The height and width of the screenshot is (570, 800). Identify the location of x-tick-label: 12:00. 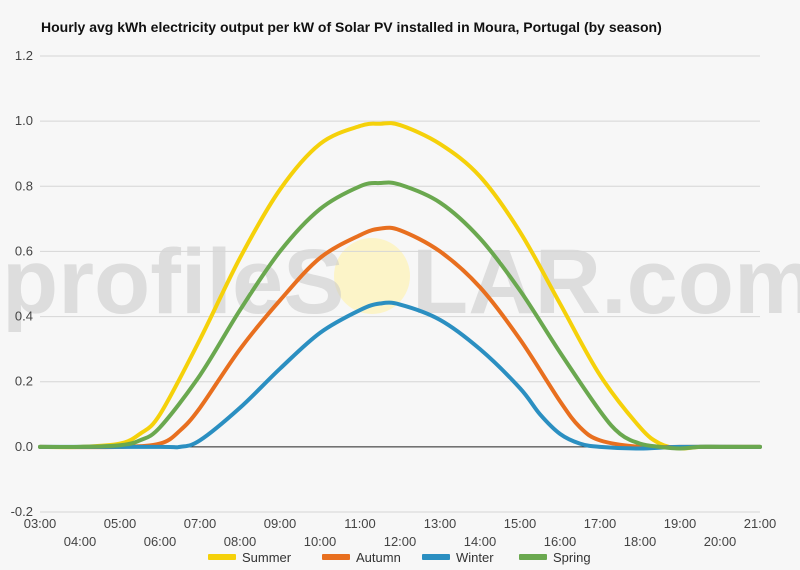
(400, 541).